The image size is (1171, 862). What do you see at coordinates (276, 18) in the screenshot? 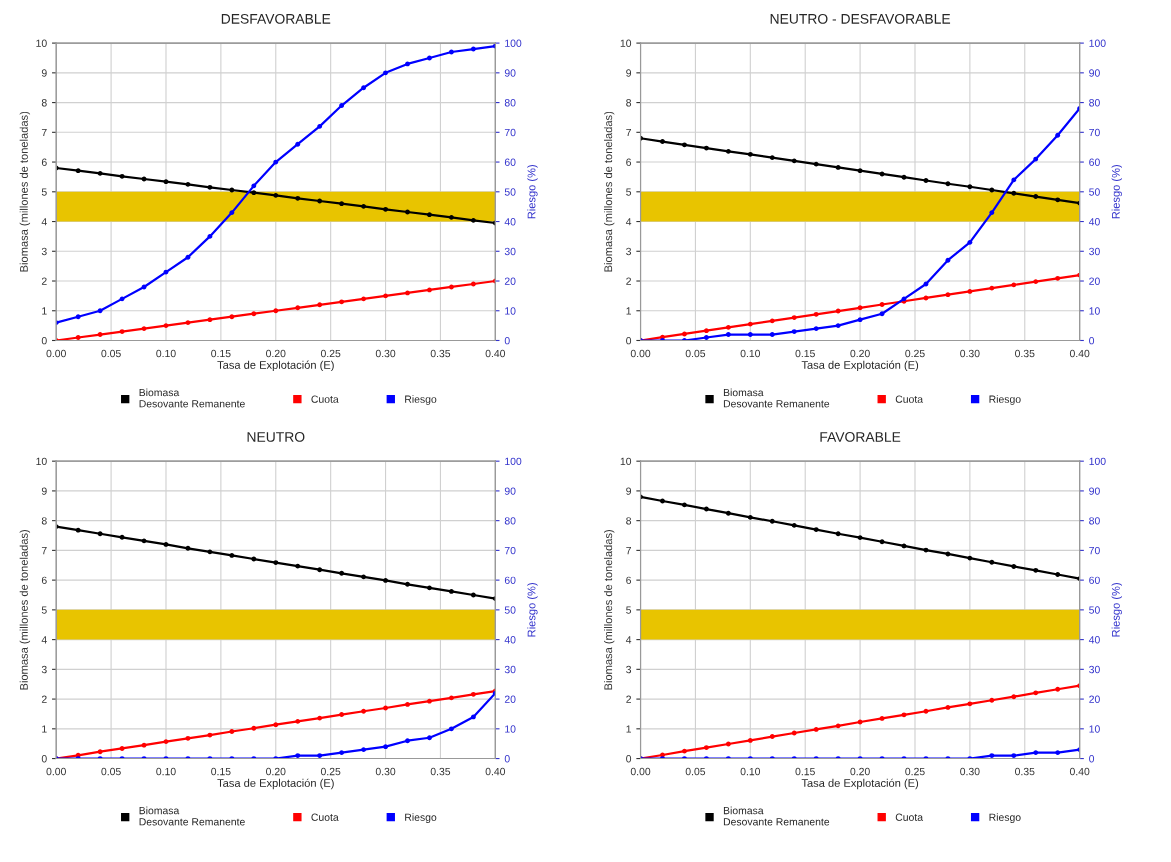
I see `chart-title: DESFAVORABLE` at bounding box center [276, 18].